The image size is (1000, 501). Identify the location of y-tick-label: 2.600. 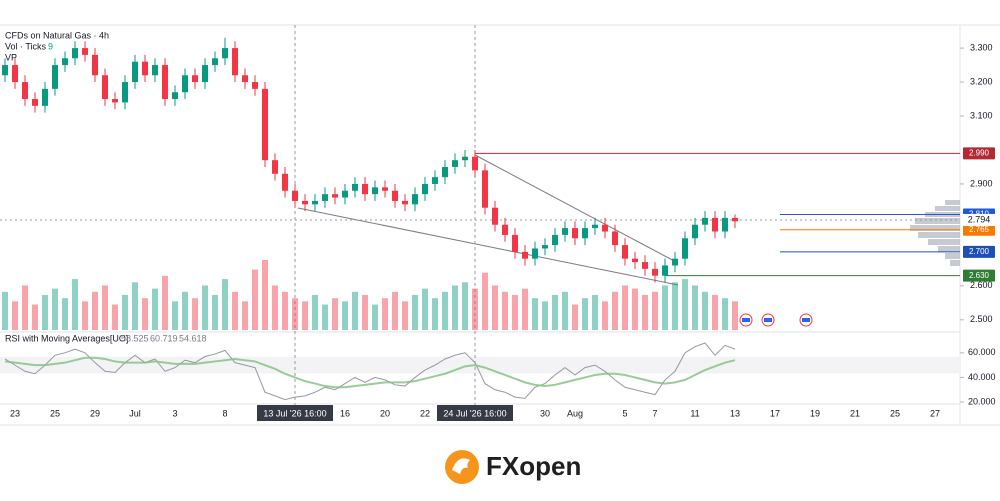
(981, 285).